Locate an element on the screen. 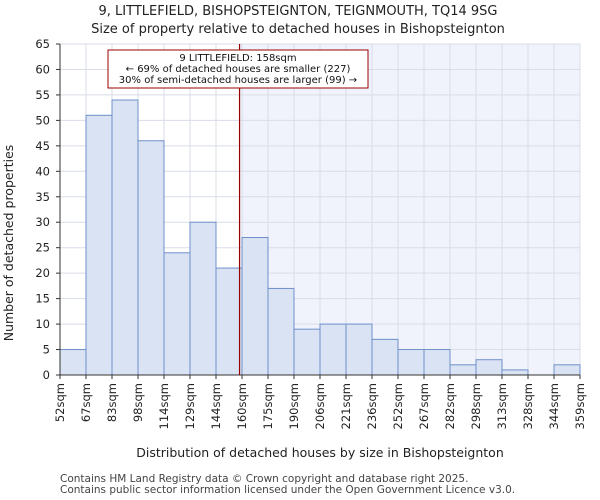  y-tick-label: 40 is located at coordinates (42, 171).